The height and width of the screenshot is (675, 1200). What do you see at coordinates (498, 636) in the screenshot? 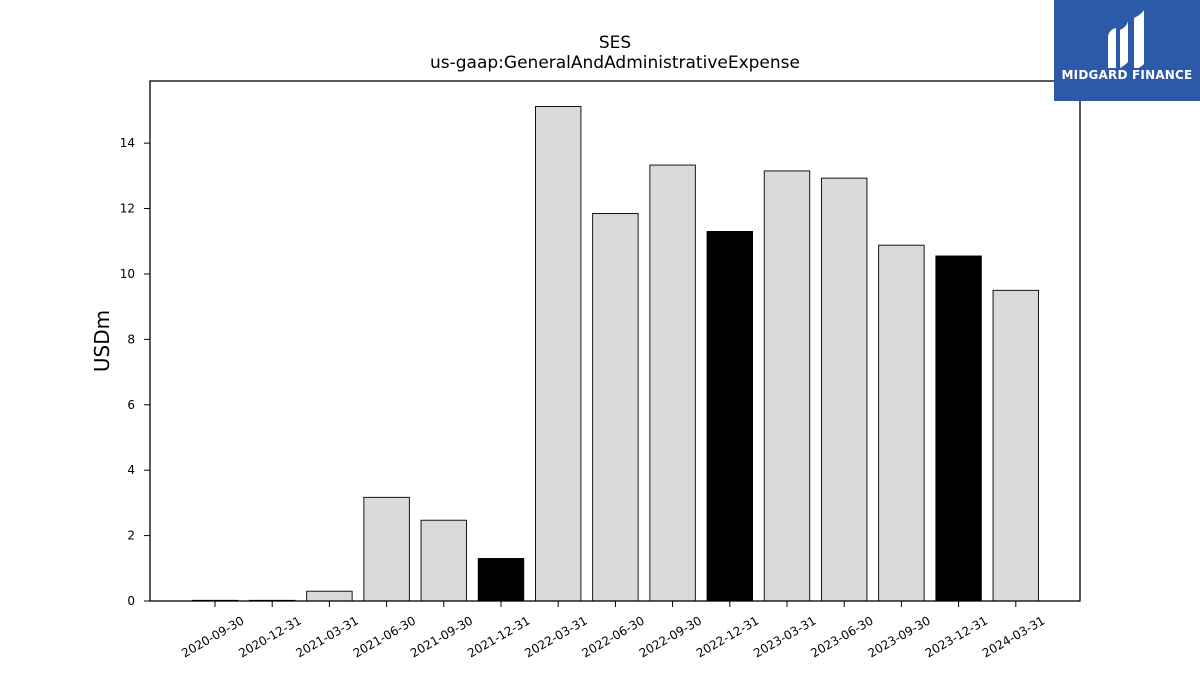
I see `x-tick-label: 2021-12-31` at bounding box center [498, 636].